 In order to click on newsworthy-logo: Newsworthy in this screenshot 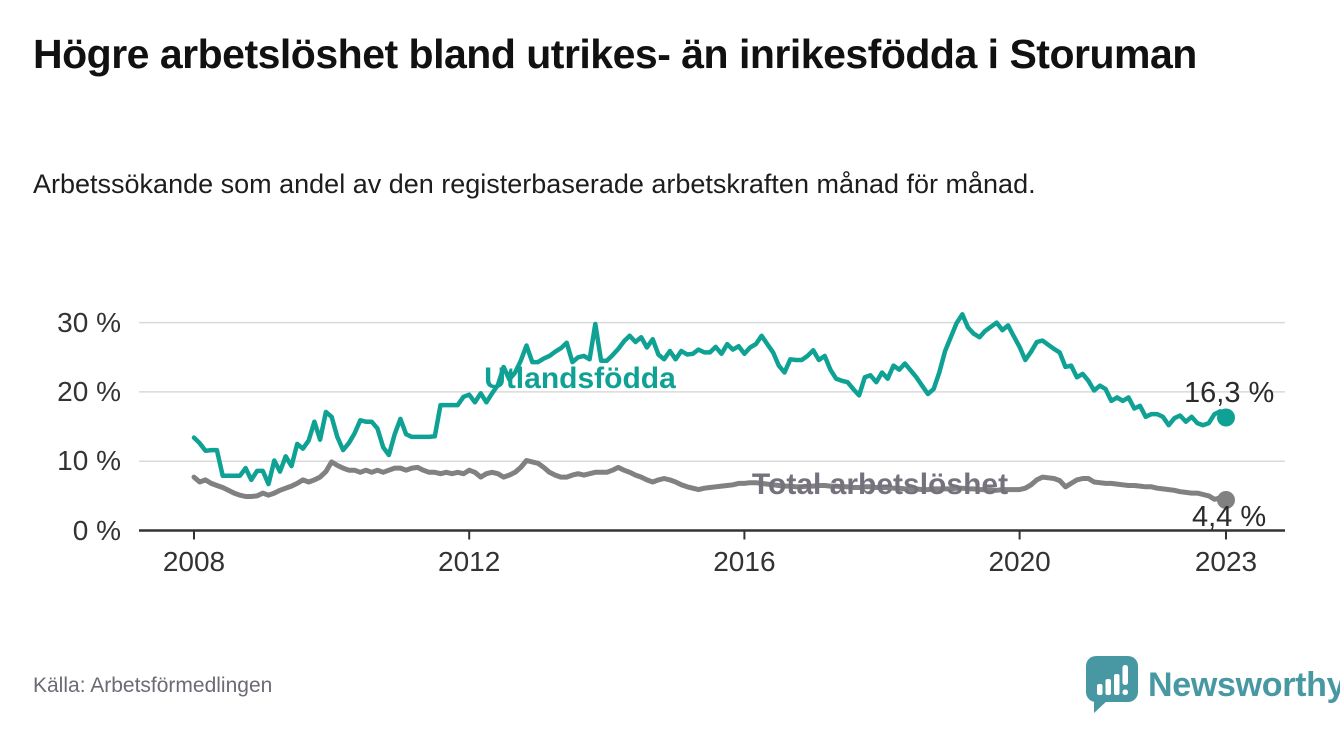, I will do `click(1213, 685)`.